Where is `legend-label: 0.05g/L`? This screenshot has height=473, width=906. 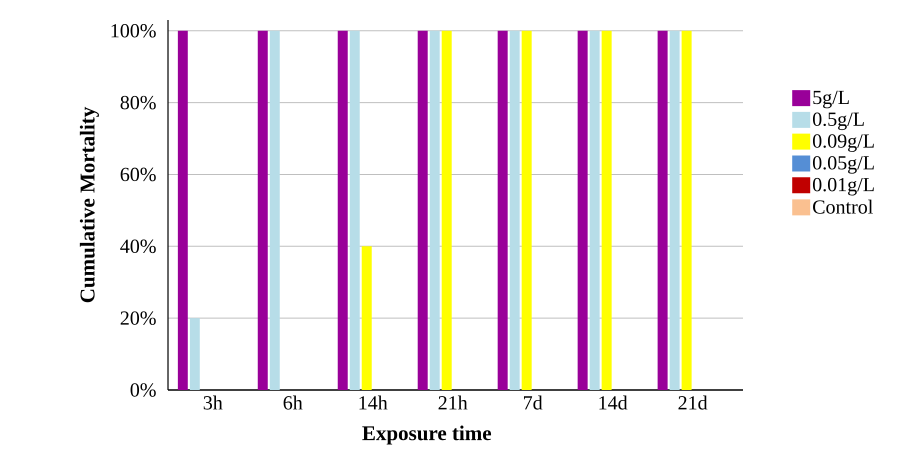
legend-label: 0.05g/L is located at coordinates (843, 165).